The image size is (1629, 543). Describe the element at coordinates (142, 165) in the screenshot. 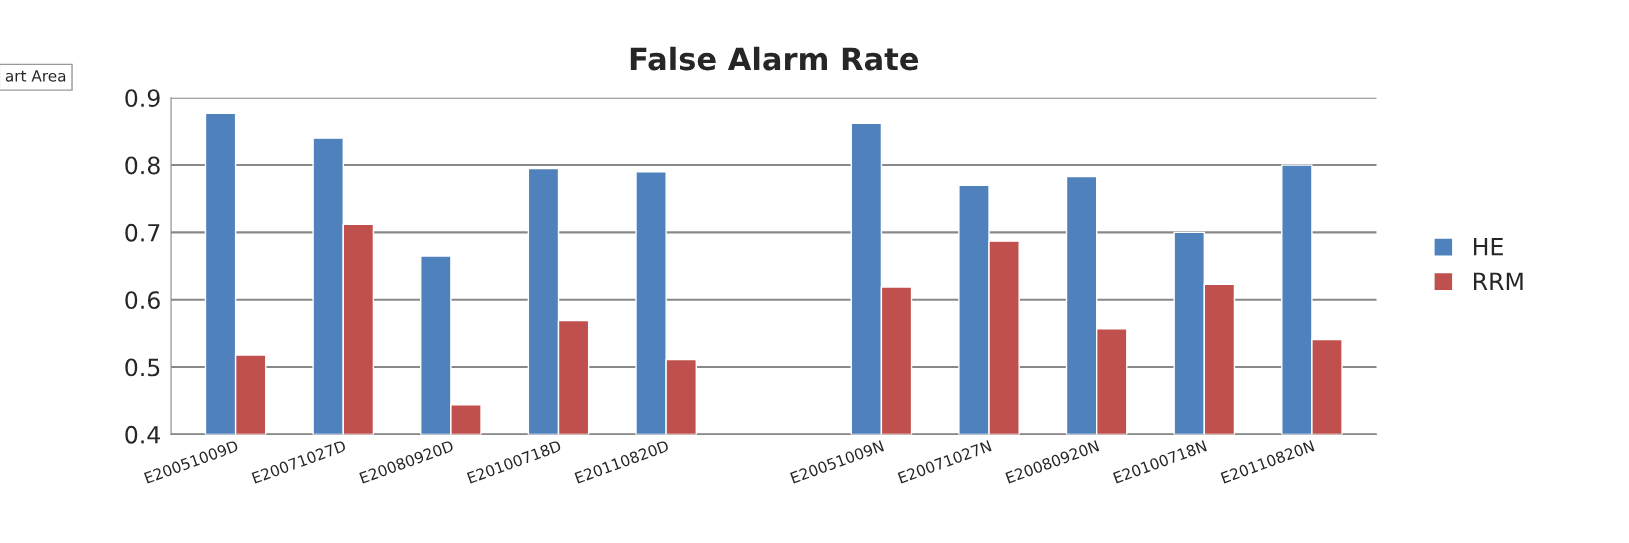

I see `y-tick-label: 0.8` at that location.